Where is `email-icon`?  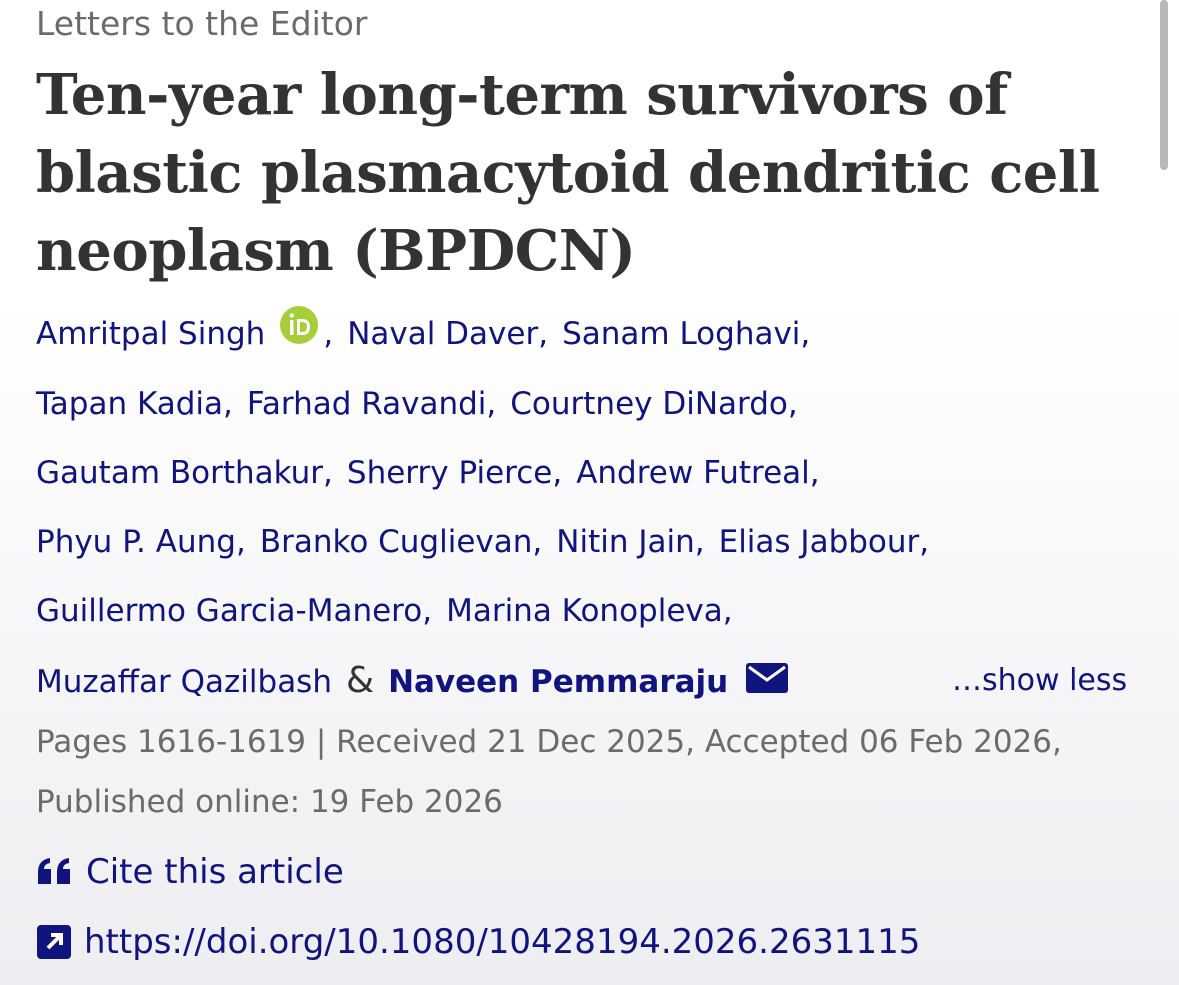 email-icon is located at coordinates (767, 678).